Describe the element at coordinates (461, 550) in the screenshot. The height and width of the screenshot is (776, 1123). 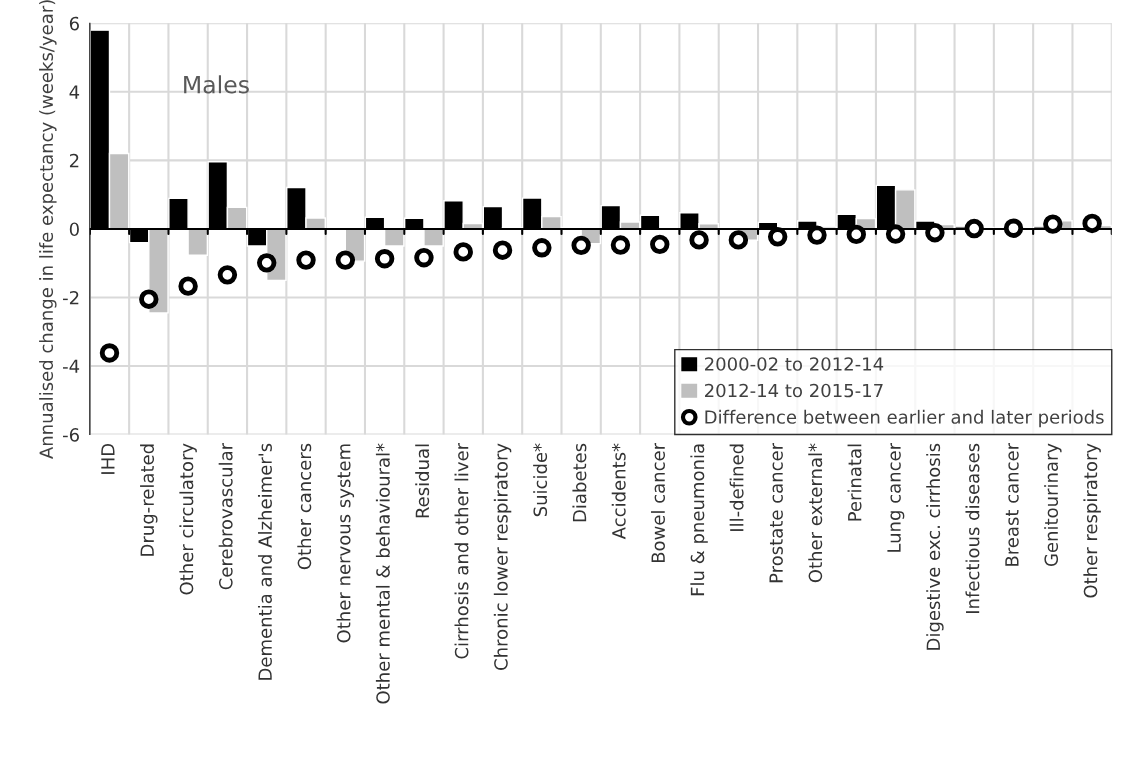
I see `x-tick-label: Cirrhosis and other liver` at that location.